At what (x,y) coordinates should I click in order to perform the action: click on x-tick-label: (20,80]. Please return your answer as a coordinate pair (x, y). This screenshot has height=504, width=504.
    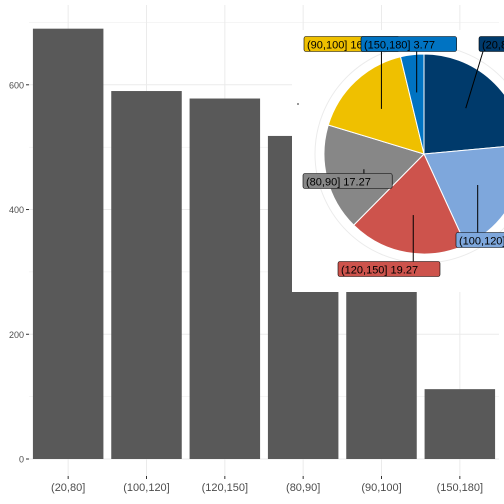
    Looking at the image, I should click on (68, 488).